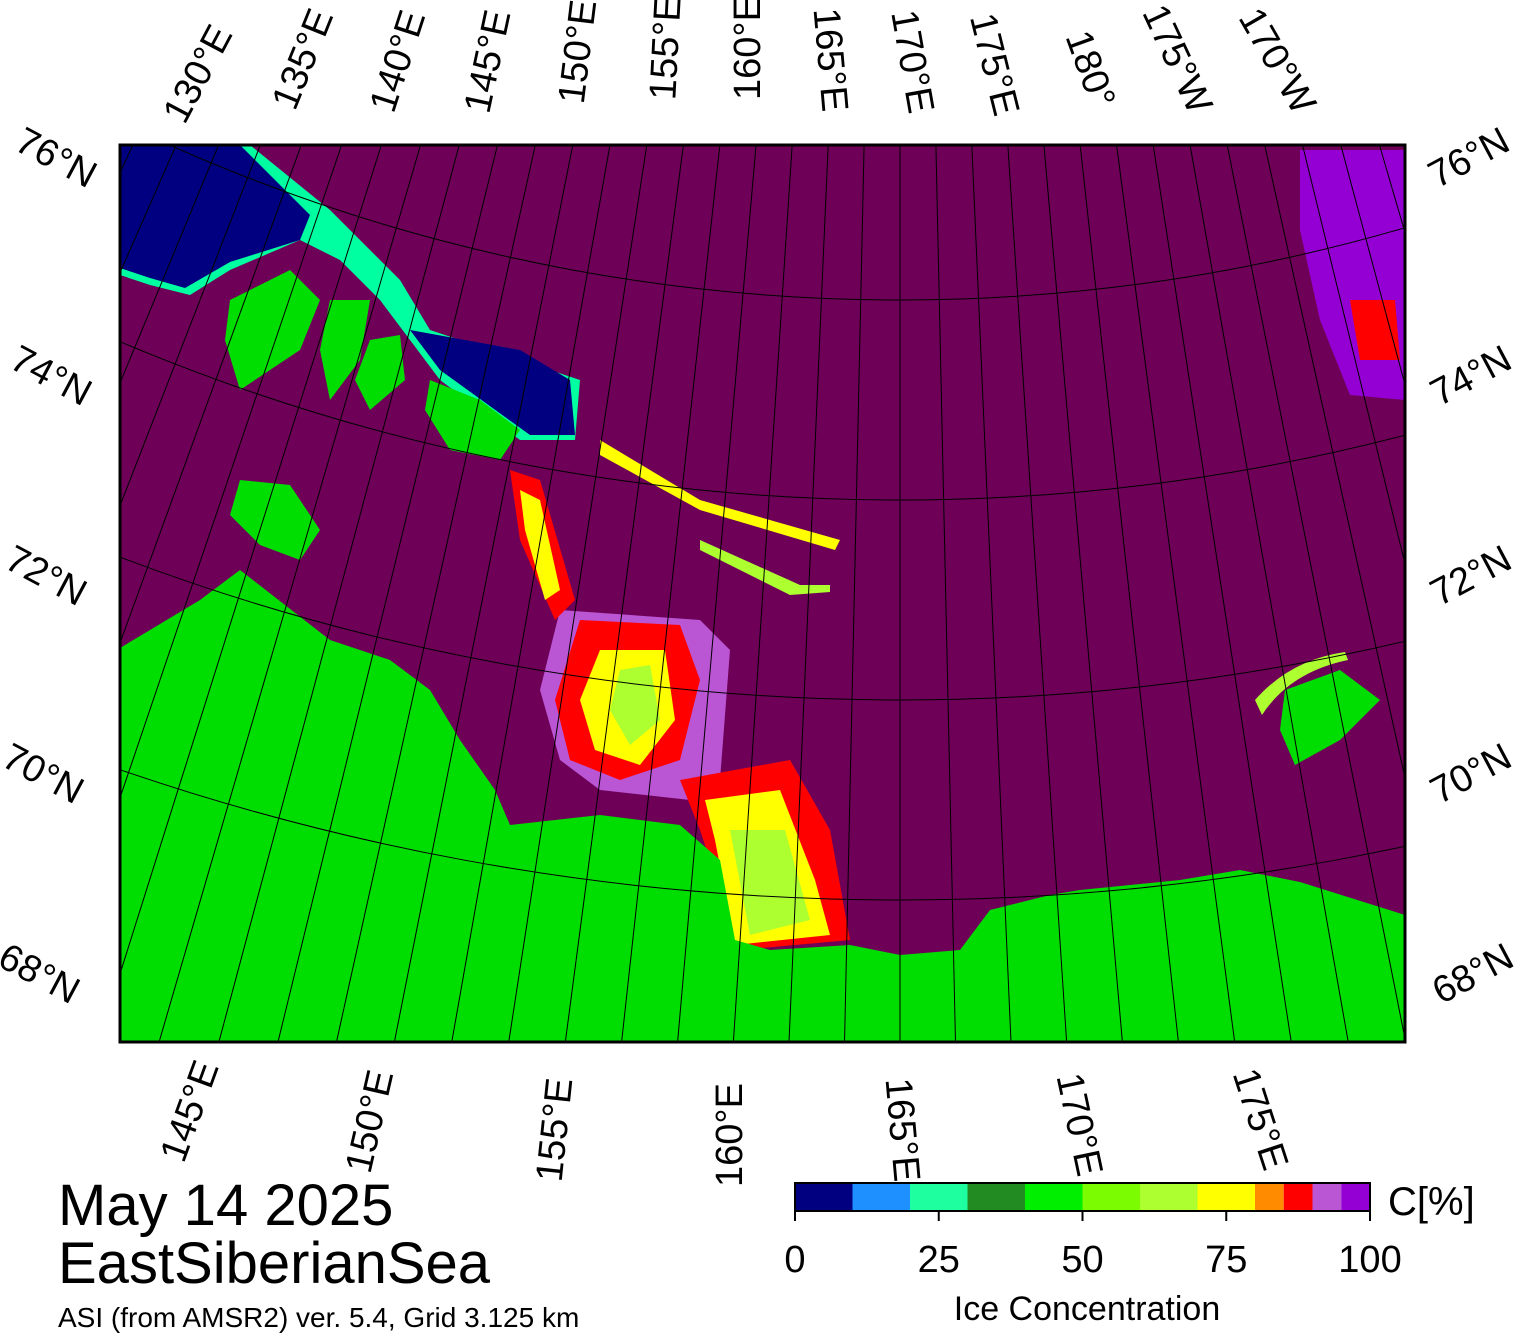 This screenshot has width=1527, height=1341. I want to click on colorbar-tick-label: 75, so click(1226, 1260).